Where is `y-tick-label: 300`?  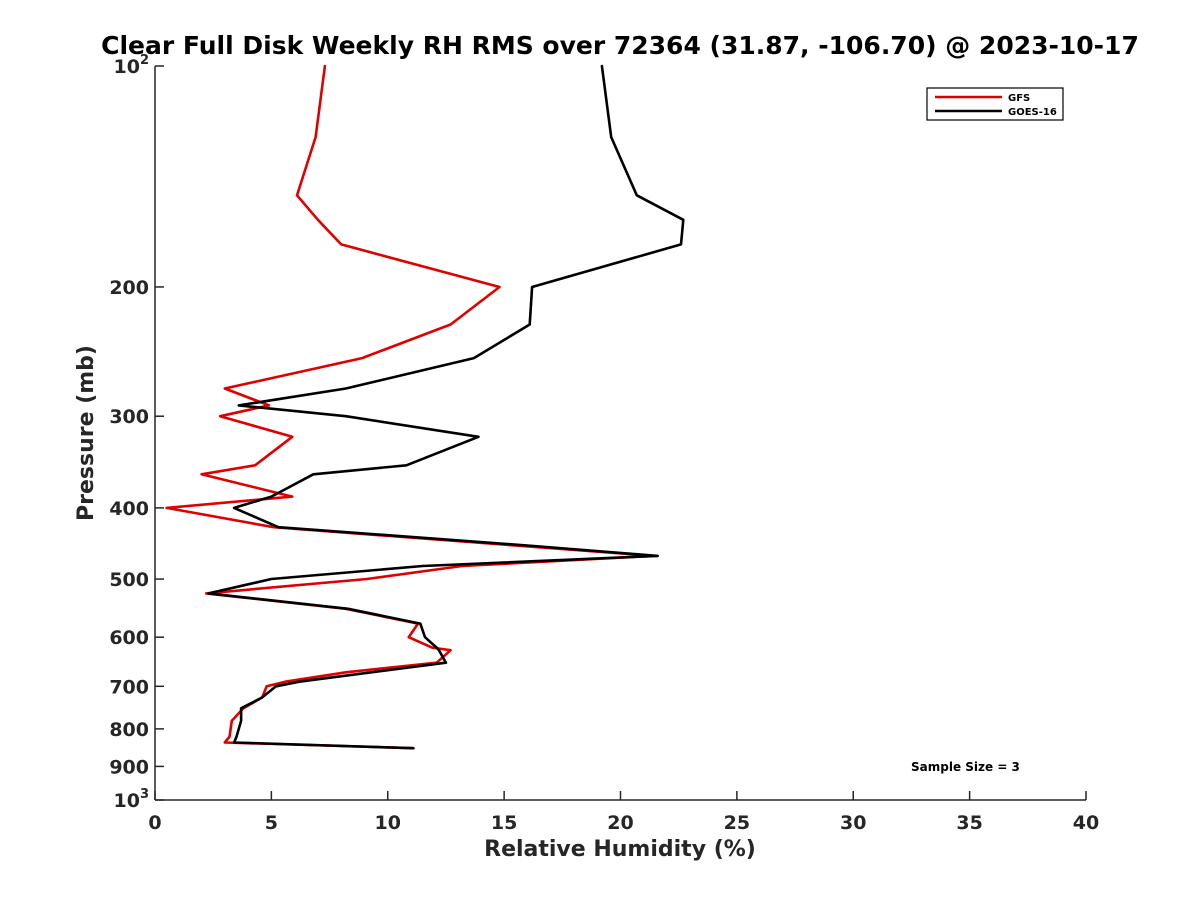 y-tick-label: 300 is located at coordinates (129, 417).